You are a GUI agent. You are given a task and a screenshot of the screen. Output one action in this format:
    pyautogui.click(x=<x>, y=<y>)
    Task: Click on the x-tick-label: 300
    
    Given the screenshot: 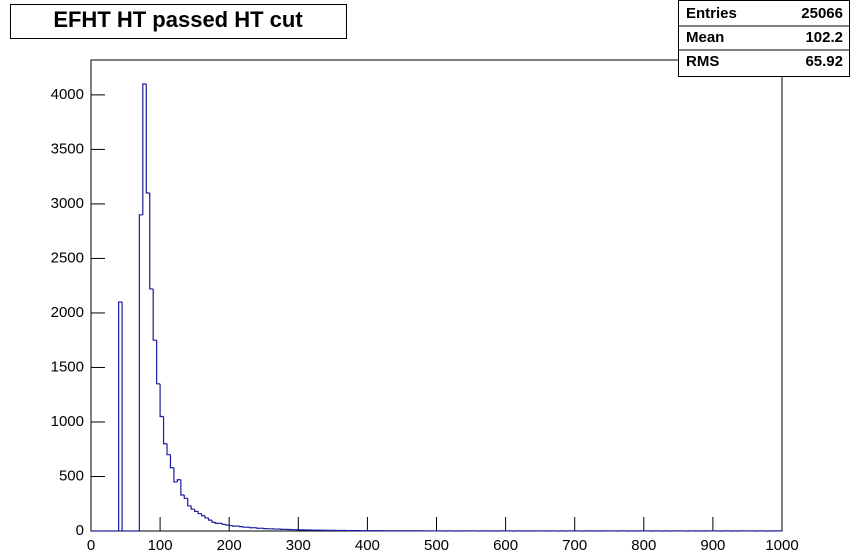 What is the action you would take?
    pyautogui.click(x=298, y=545)
    